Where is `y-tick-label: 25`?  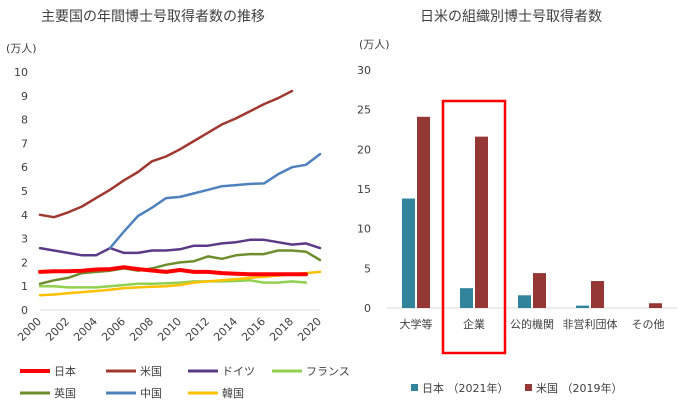 y-tick-label: 25 is located at coordinates (364, 110).